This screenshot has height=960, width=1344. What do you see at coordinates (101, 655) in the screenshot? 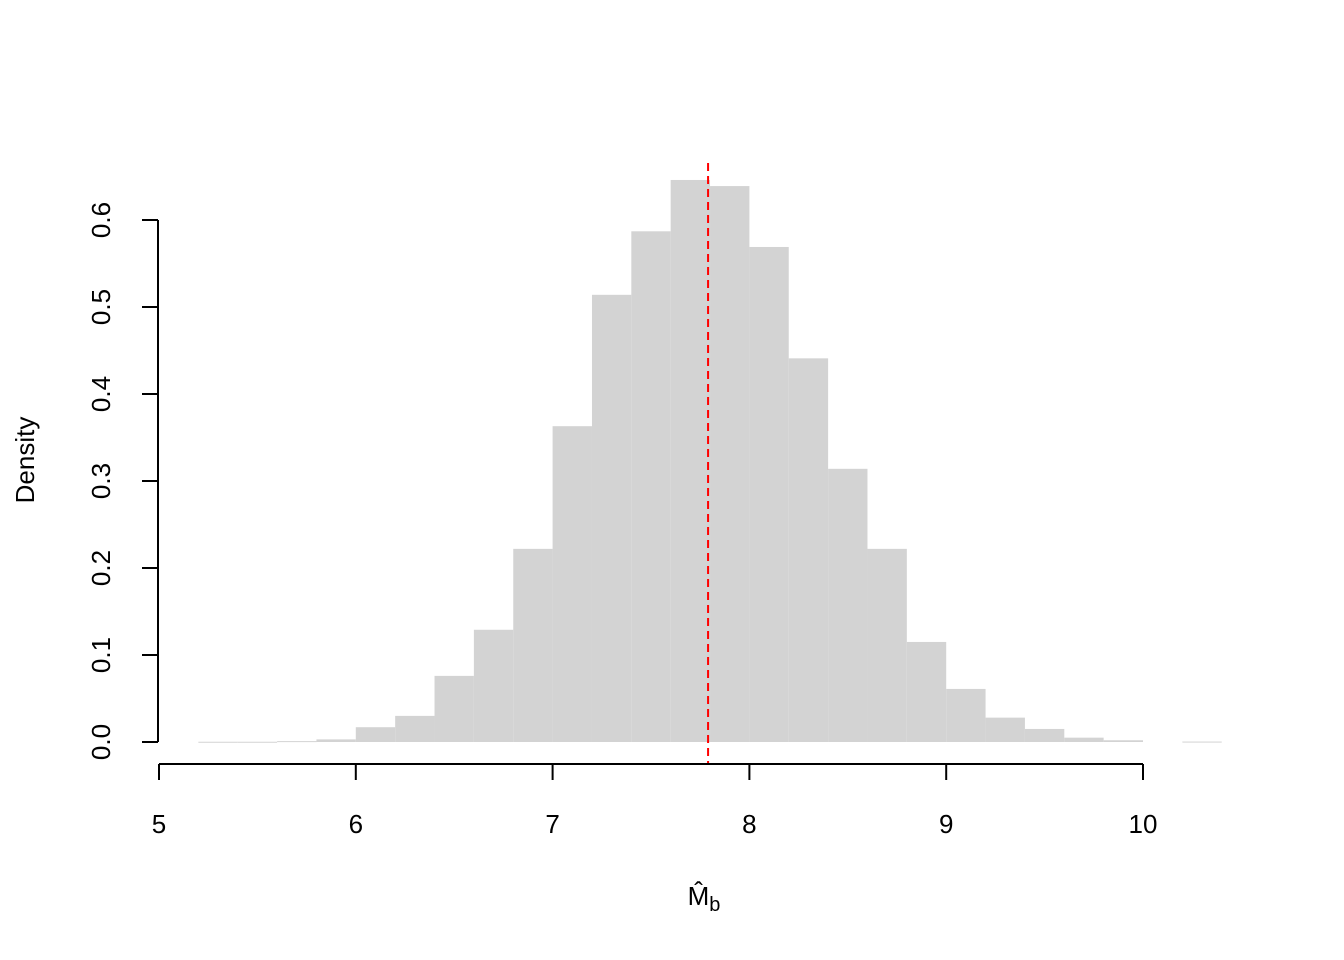
I see `y-tick-label: 0.1` at bounding box center [101, 655].